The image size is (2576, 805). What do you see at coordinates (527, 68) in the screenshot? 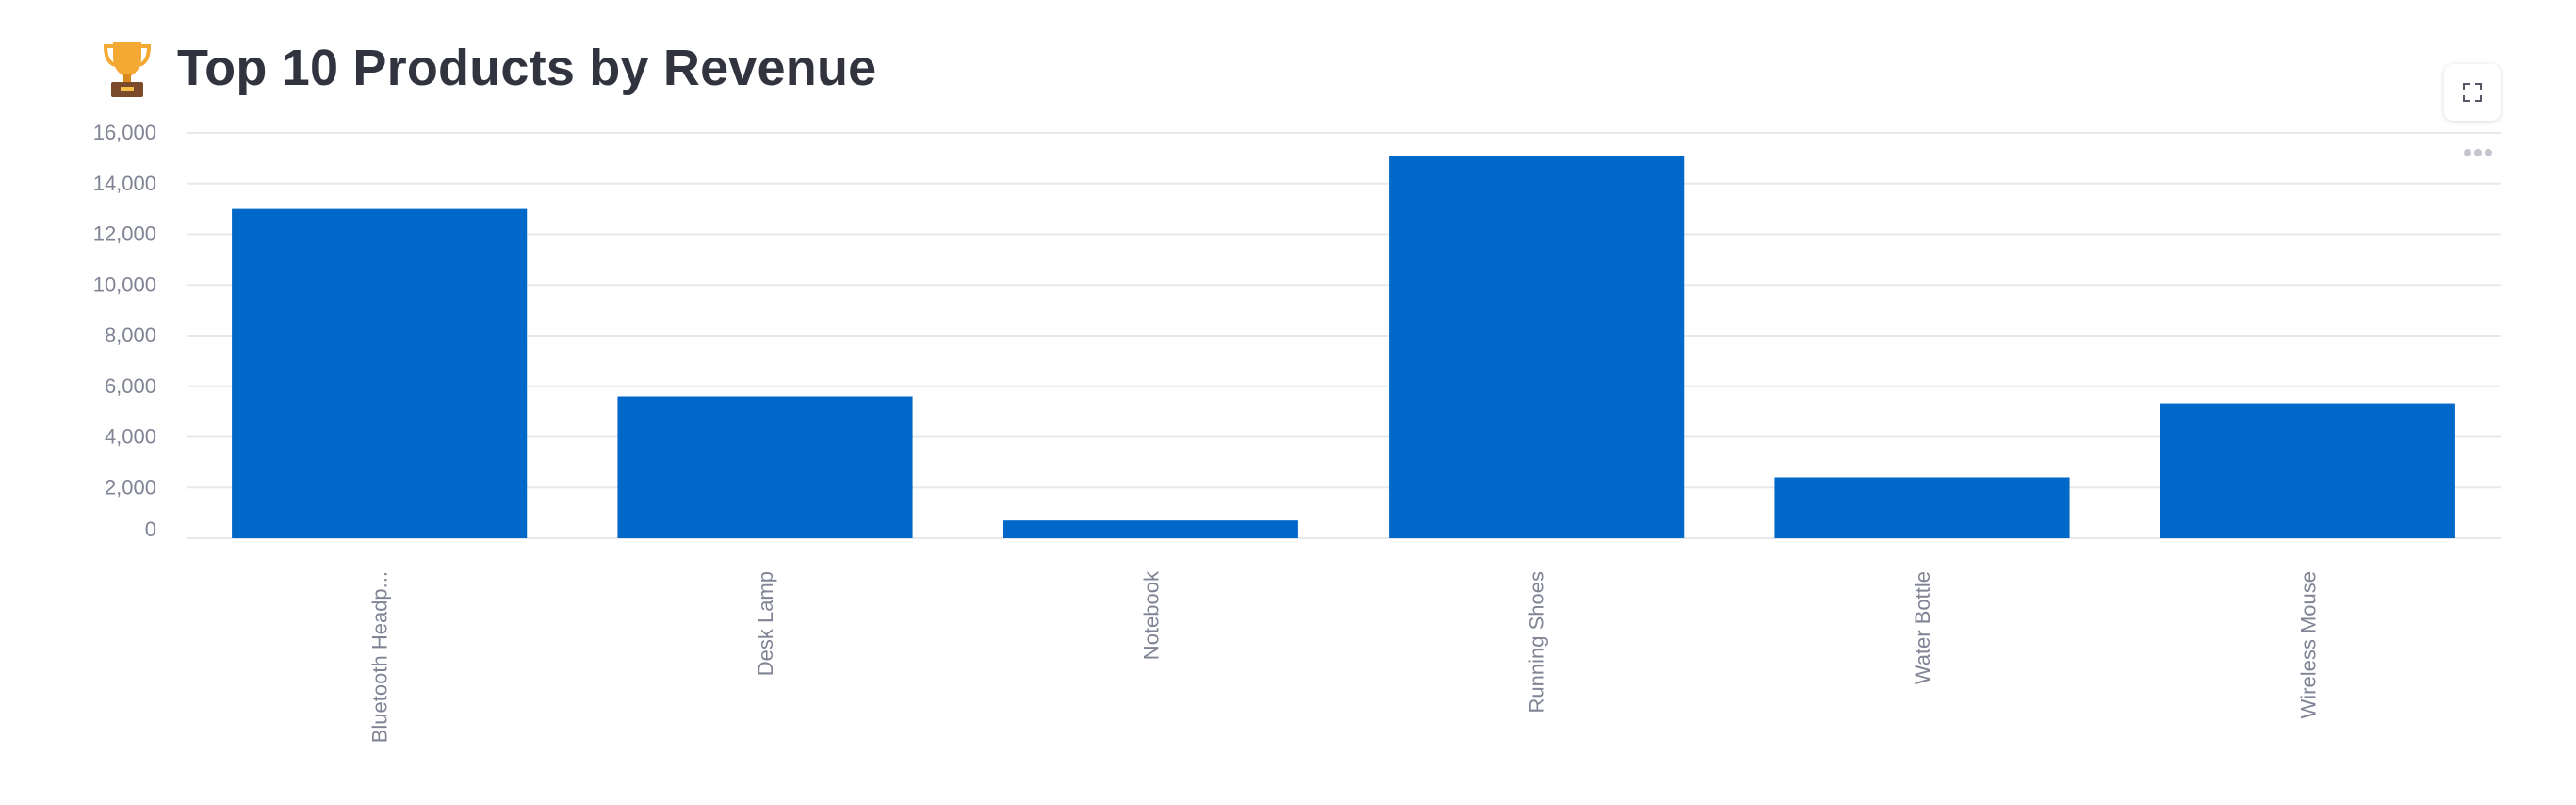
I see `page-title: Top 10 Products by Revenue` at bounding box center [527, 68].